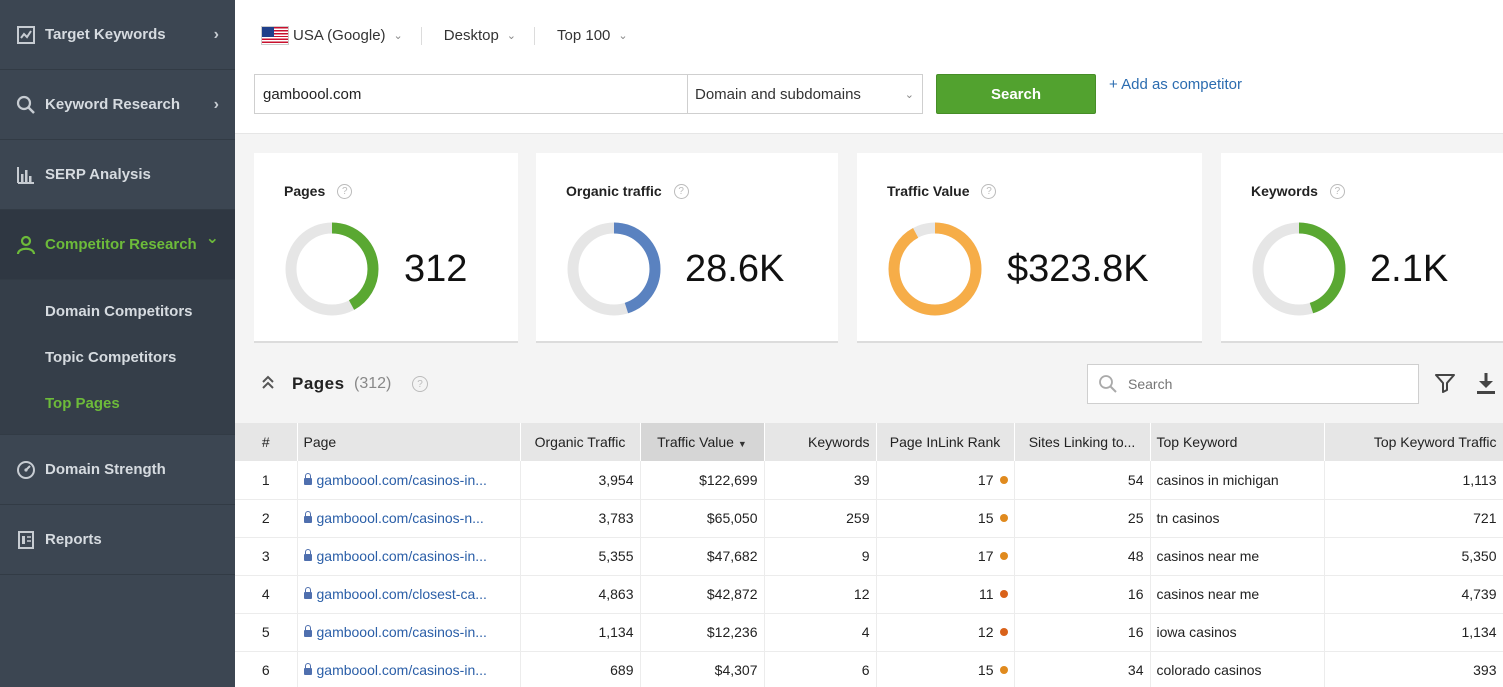  Describe the element at coordinates (117, 245) in the screenshot. I see `nav-competitor-research: Competitor Research ⌄` at that location.